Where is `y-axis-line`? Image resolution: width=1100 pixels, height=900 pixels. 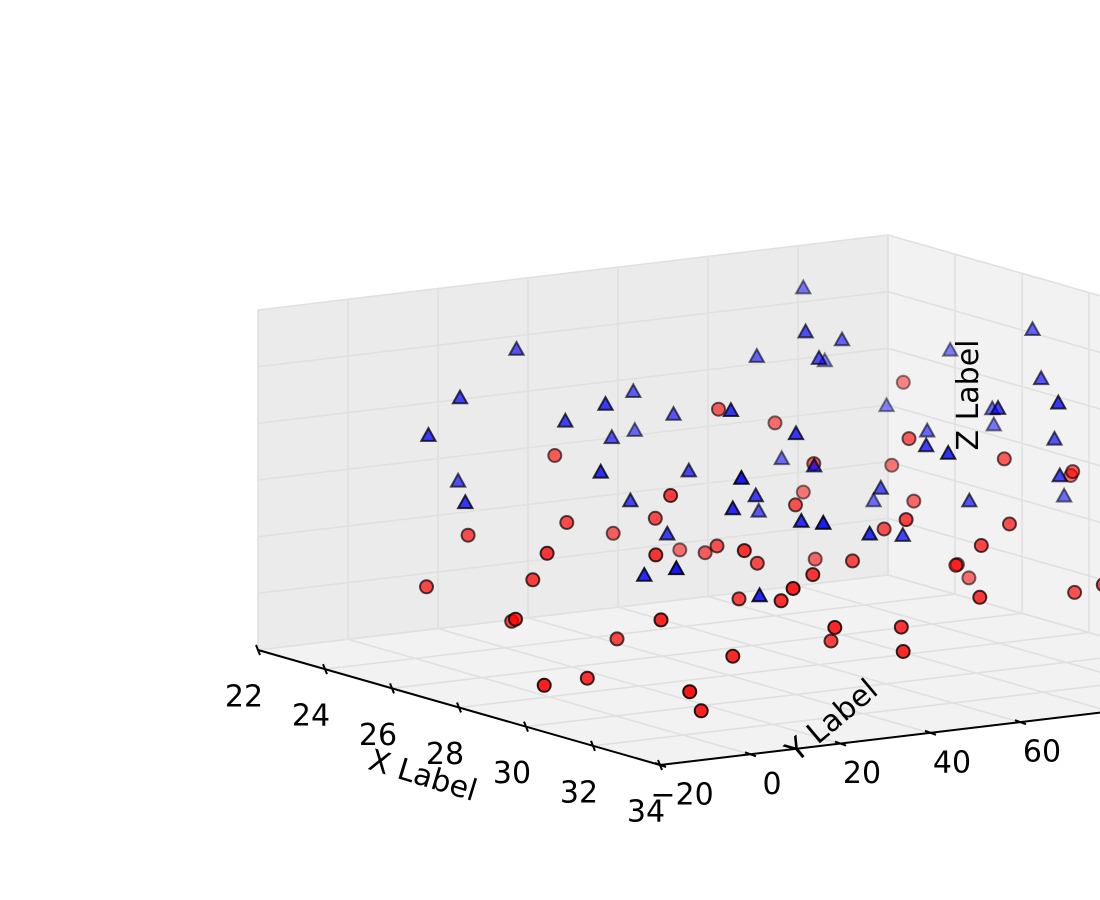
y-axis-line is located at coordinates (879, 738).